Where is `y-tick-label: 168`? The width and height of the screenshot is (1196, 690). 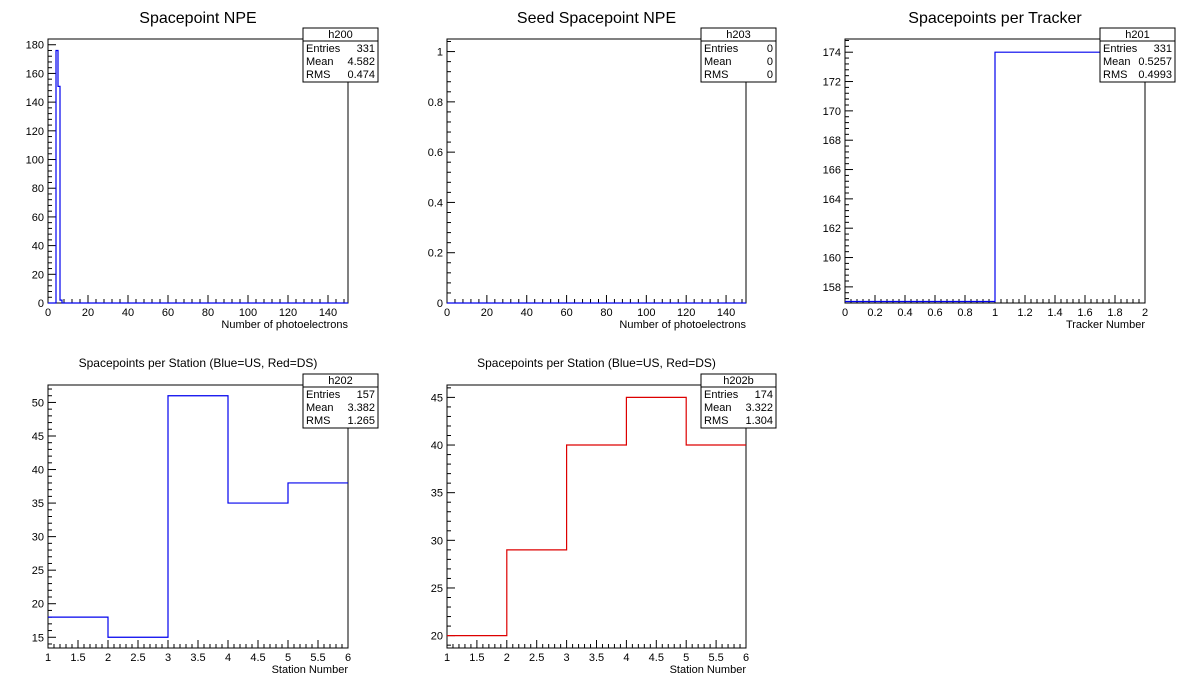 y-tick-label: 168 is located at coordinates (832, 141).